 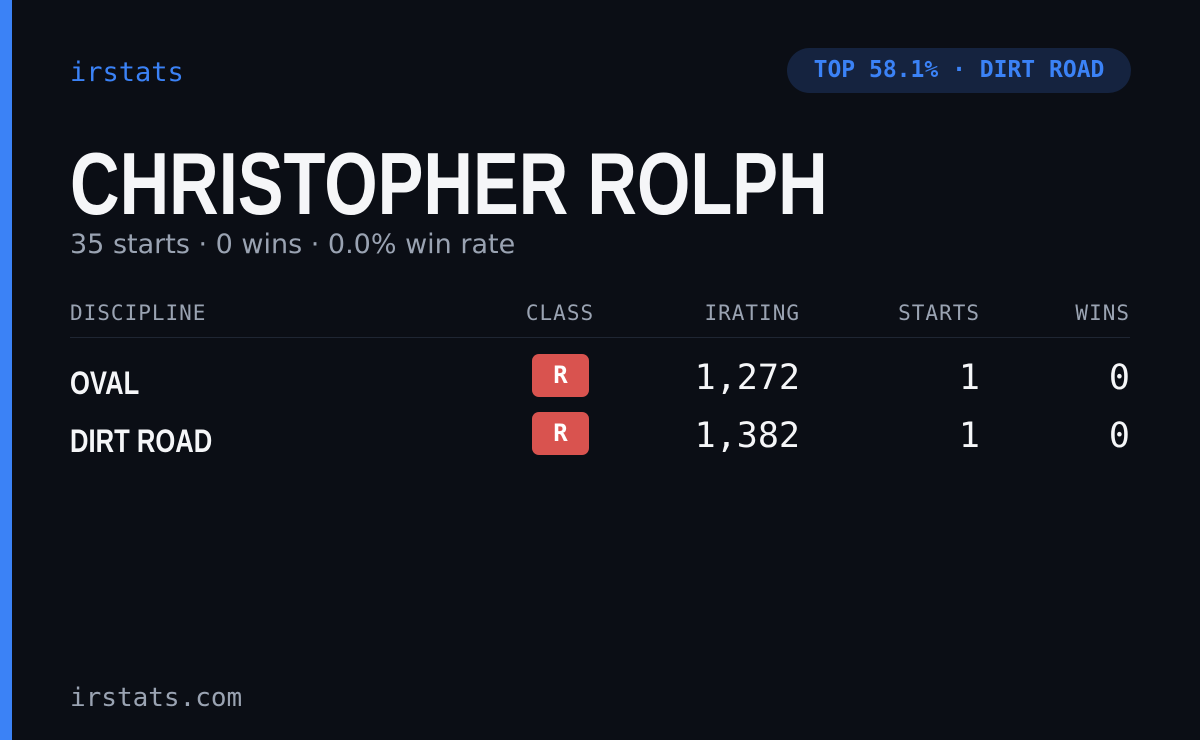 I want to click on brand: irstats, so click(x=127, y=72).